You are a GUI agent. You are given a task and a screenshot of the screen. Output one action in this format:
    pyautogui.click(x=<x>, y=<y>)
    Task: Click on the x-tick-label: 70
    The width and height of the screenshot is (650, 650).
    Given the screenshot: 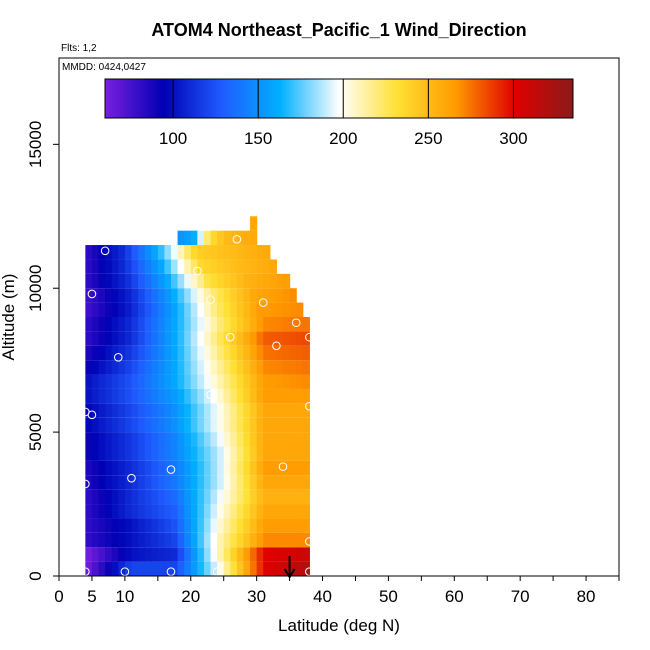 What is the action you would take?
    pyautogui.click(x=520, y=596)
    